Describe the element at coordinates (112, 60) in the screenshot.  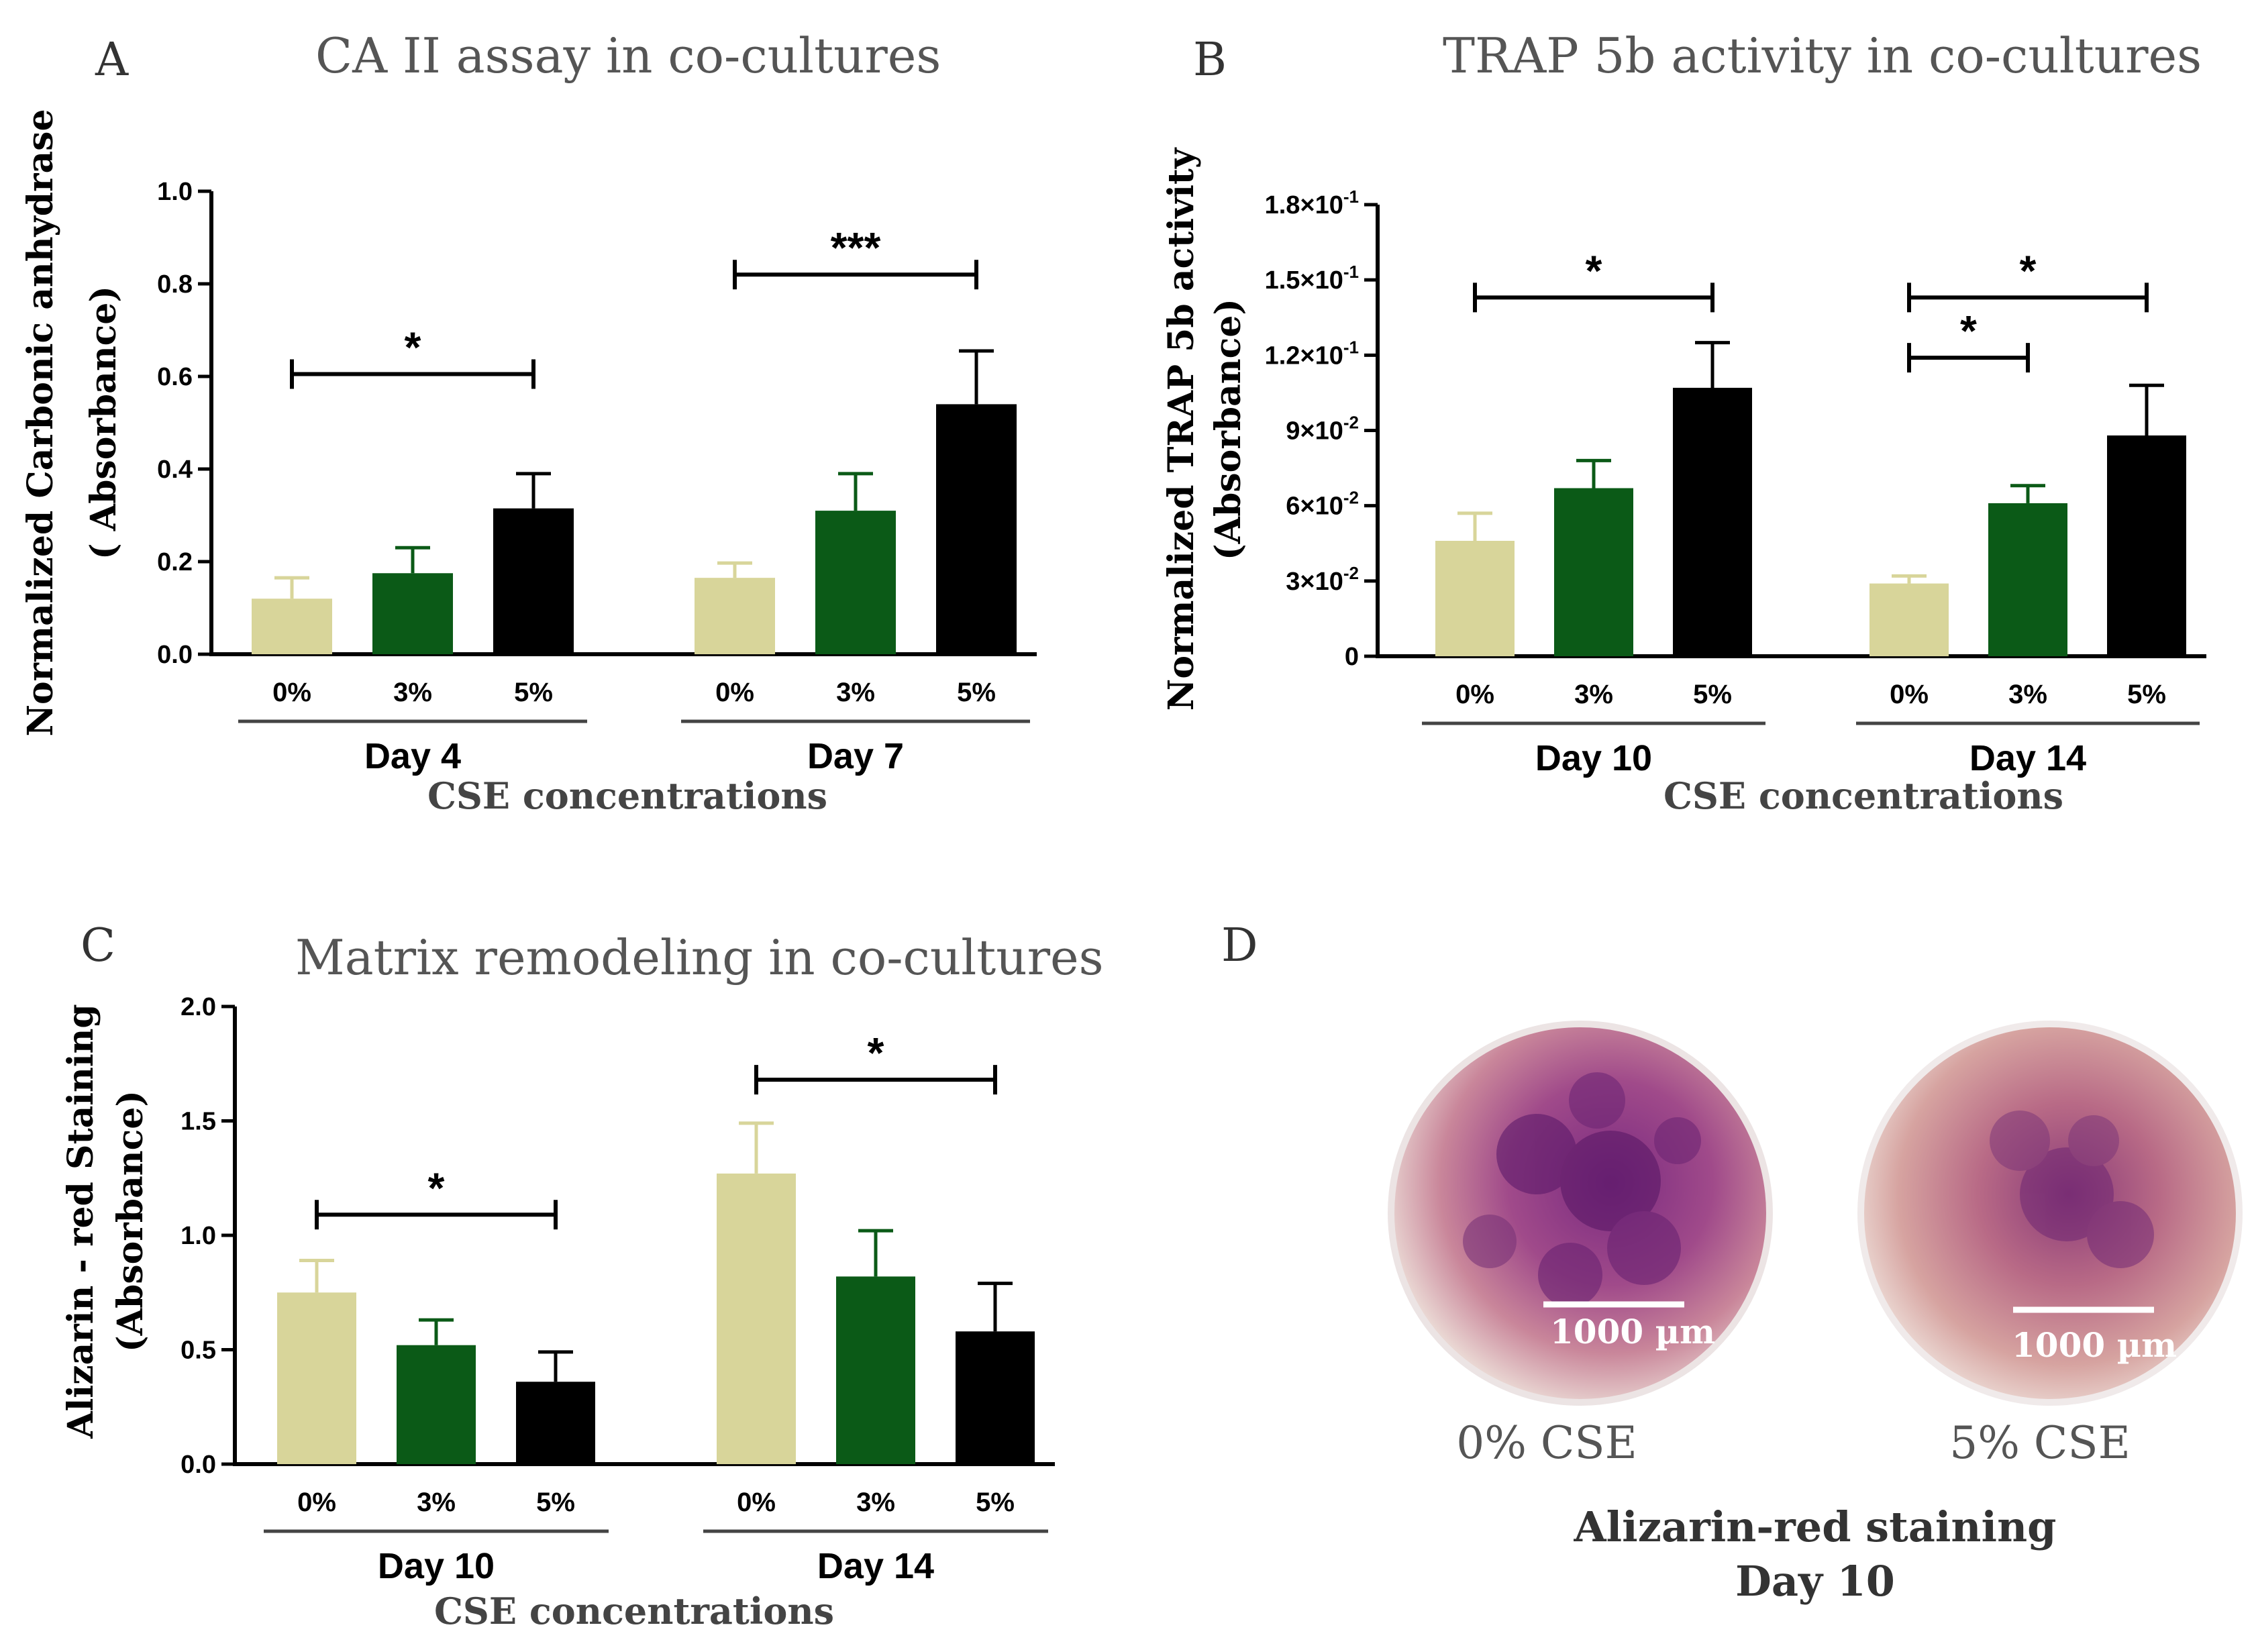
I see `panel-label-a: A` at that location.